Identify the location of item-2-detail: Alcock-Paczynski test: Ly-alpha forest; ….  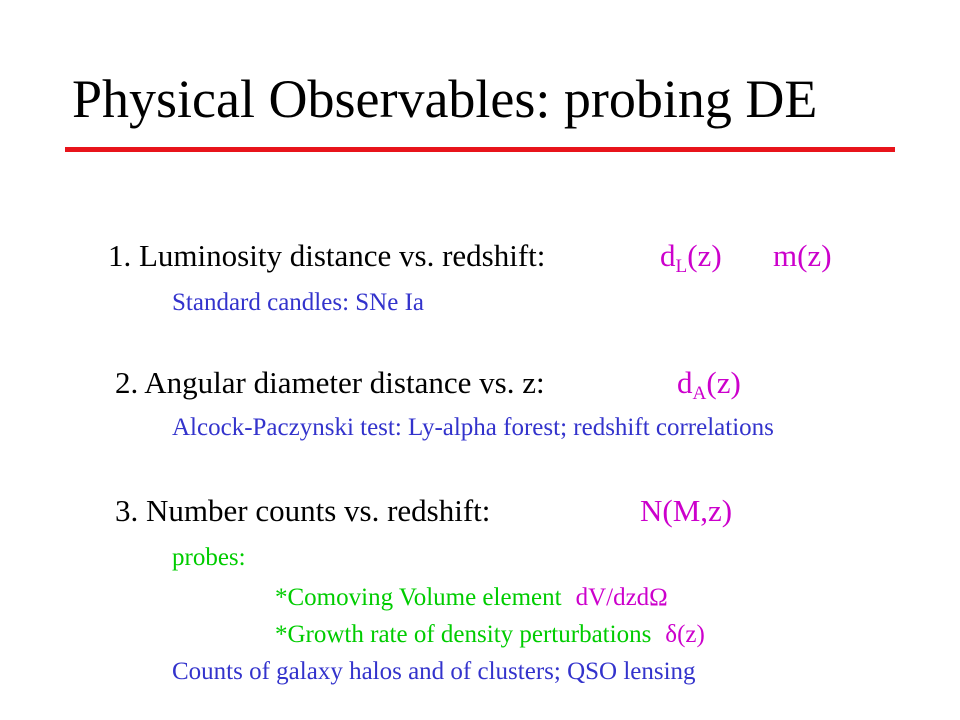
(473, 427).